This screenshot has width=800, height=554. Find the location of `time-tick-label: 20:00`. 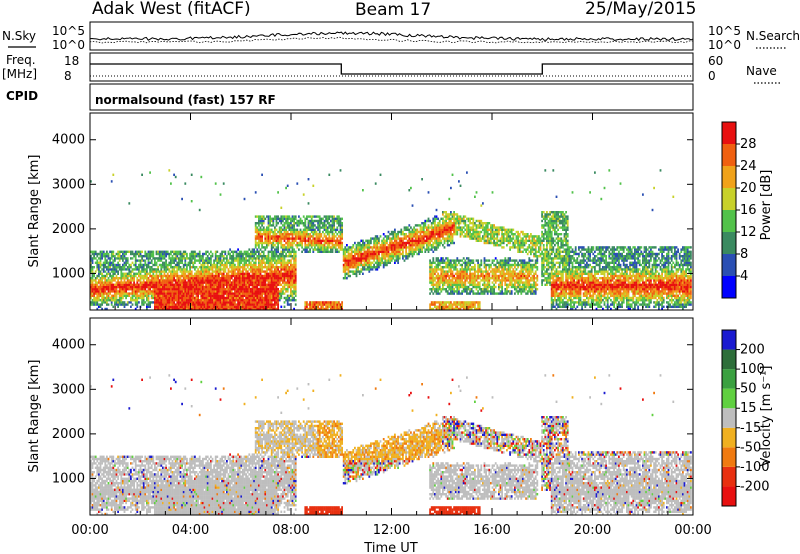

time-tick-label: 20:00 is located at coordinates (592, 530).